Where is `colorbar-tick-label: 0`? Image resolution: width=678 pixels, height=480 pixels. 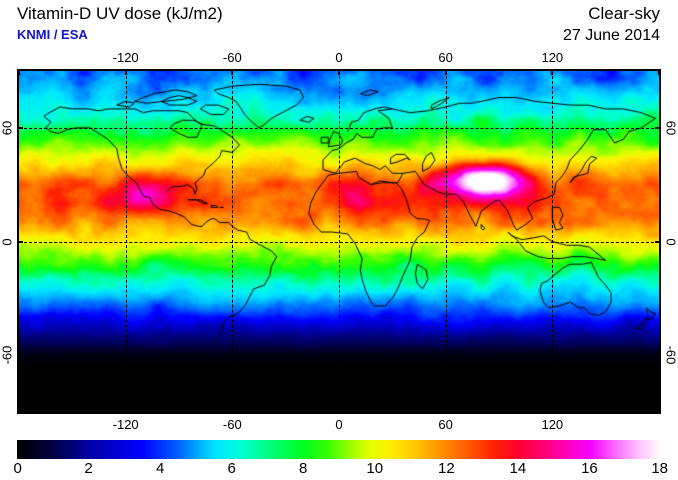
colorbar-tick-label: 0 is located at coordinates (17, 468).